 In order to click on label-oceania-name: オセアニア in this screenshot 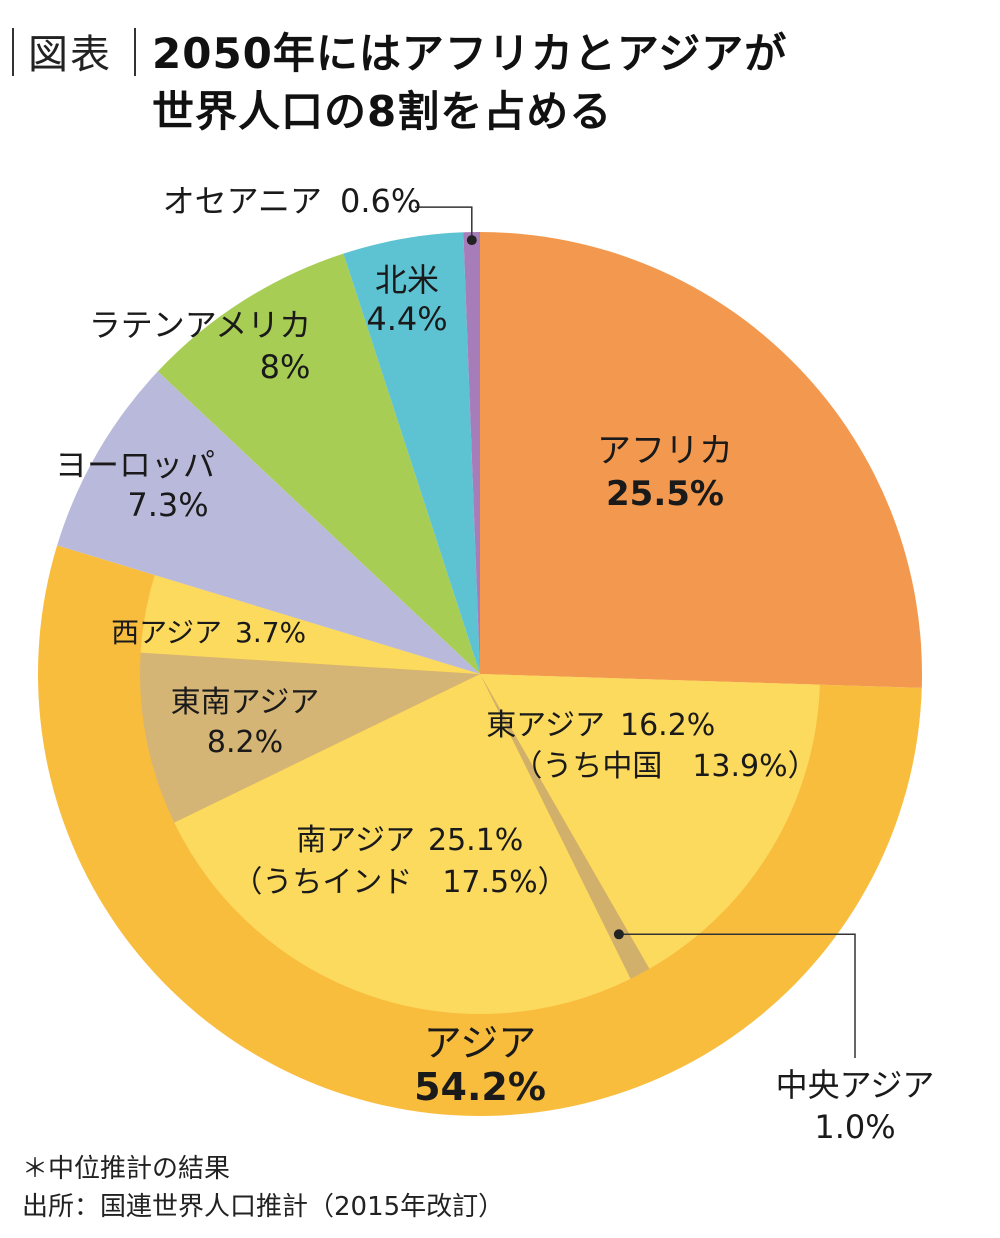, I will do `click(242, 201)`.